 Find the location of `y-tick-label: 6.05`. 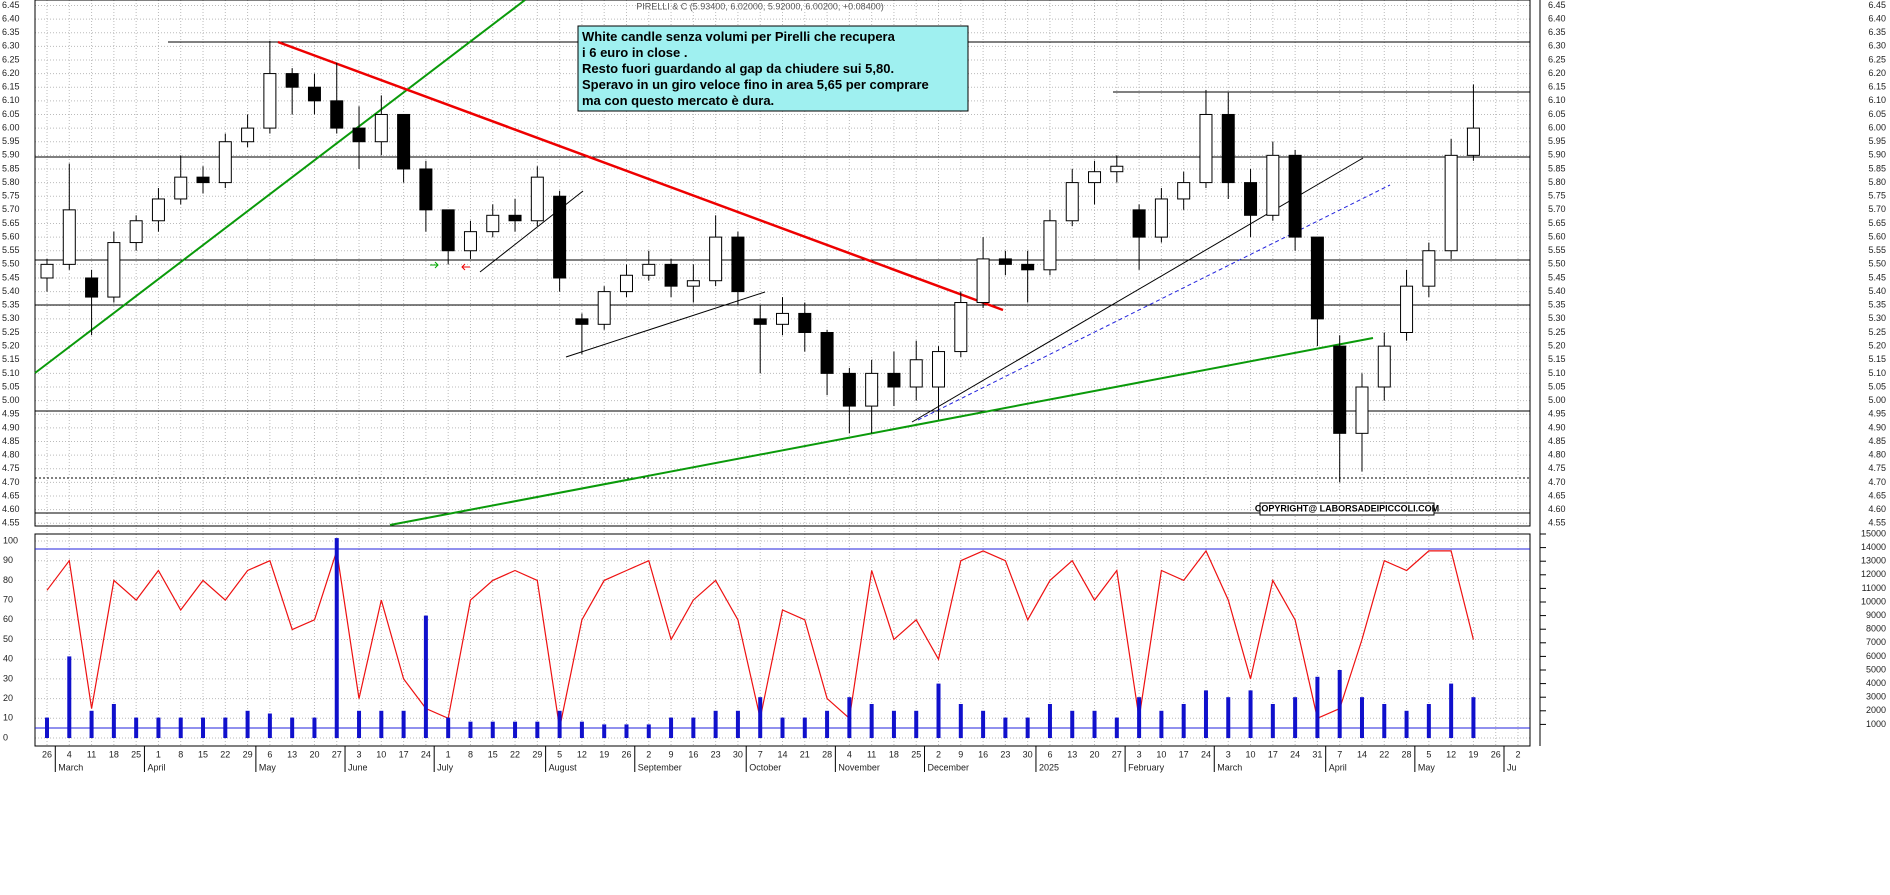

y-tick-label: 6.05 is located at coordinates (11, 114).